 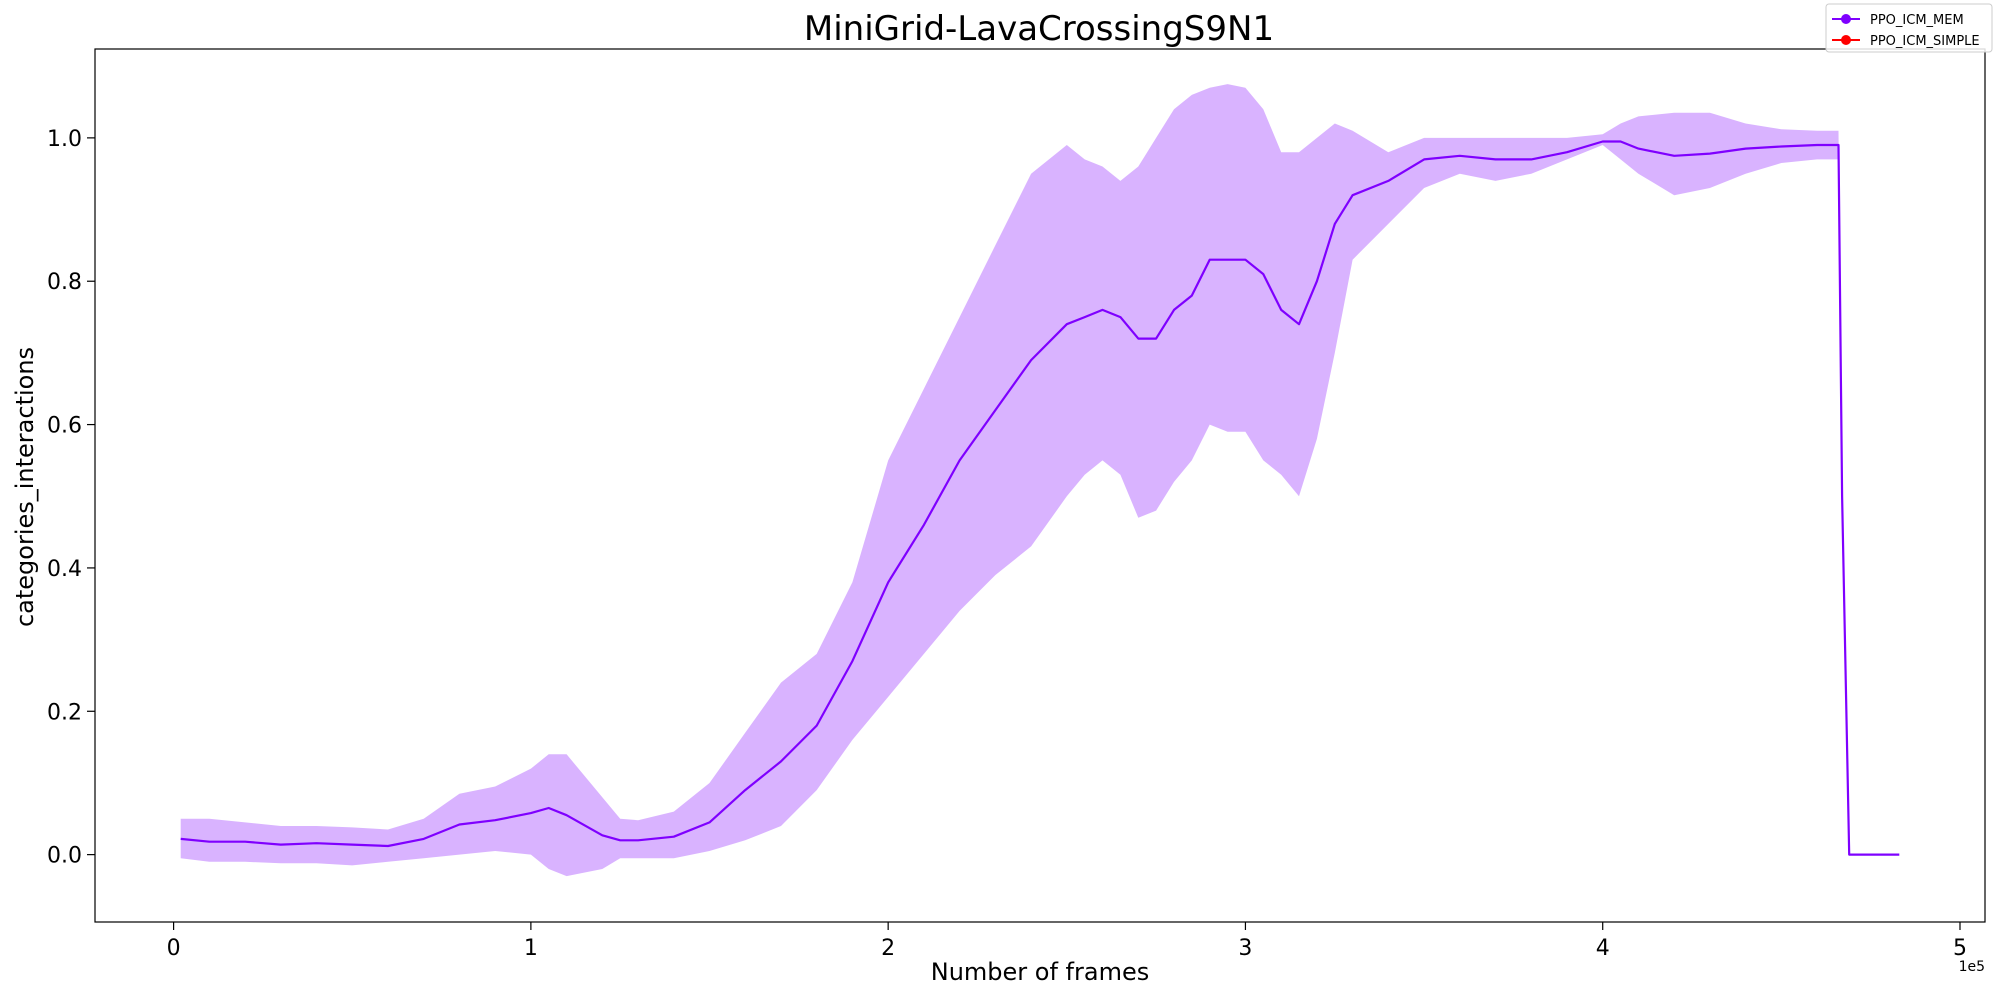 I want to click on y-tick-label: 0.0, so click(x=64, y=856).